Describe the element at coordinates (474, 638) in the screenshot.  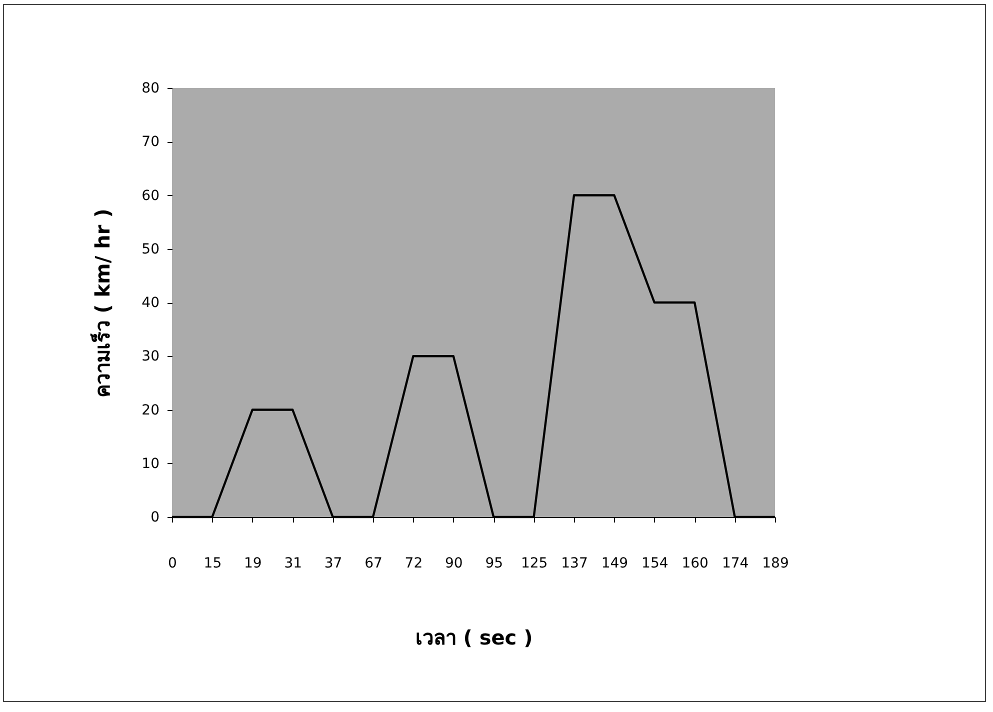
I see `x-axis-title: เวลา ( sec )` at that location.